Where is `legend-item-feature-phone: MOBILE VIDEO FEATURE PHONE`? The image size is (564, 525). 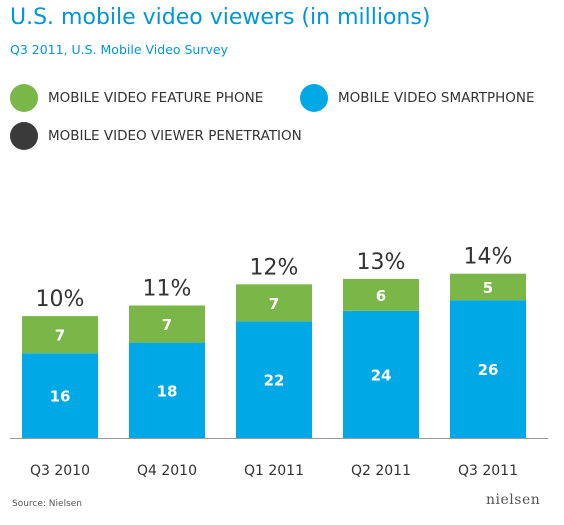 legend-item-feature-phone: MOBILE VIDEO FEATURE PHONE is located at coordinates (136, 98).